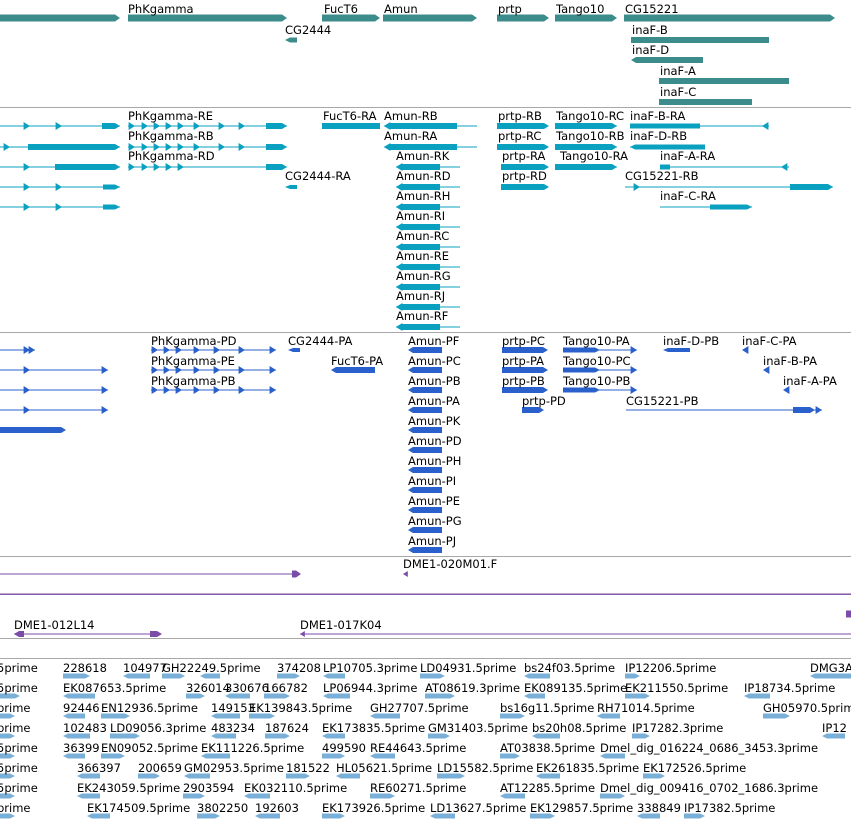 The width and height of the screenshot is (851, 824). What do you see at coordinates (85, 728) in the screenshot?
I see `est-label-102483: 102483` at bounding box center [85, 728].